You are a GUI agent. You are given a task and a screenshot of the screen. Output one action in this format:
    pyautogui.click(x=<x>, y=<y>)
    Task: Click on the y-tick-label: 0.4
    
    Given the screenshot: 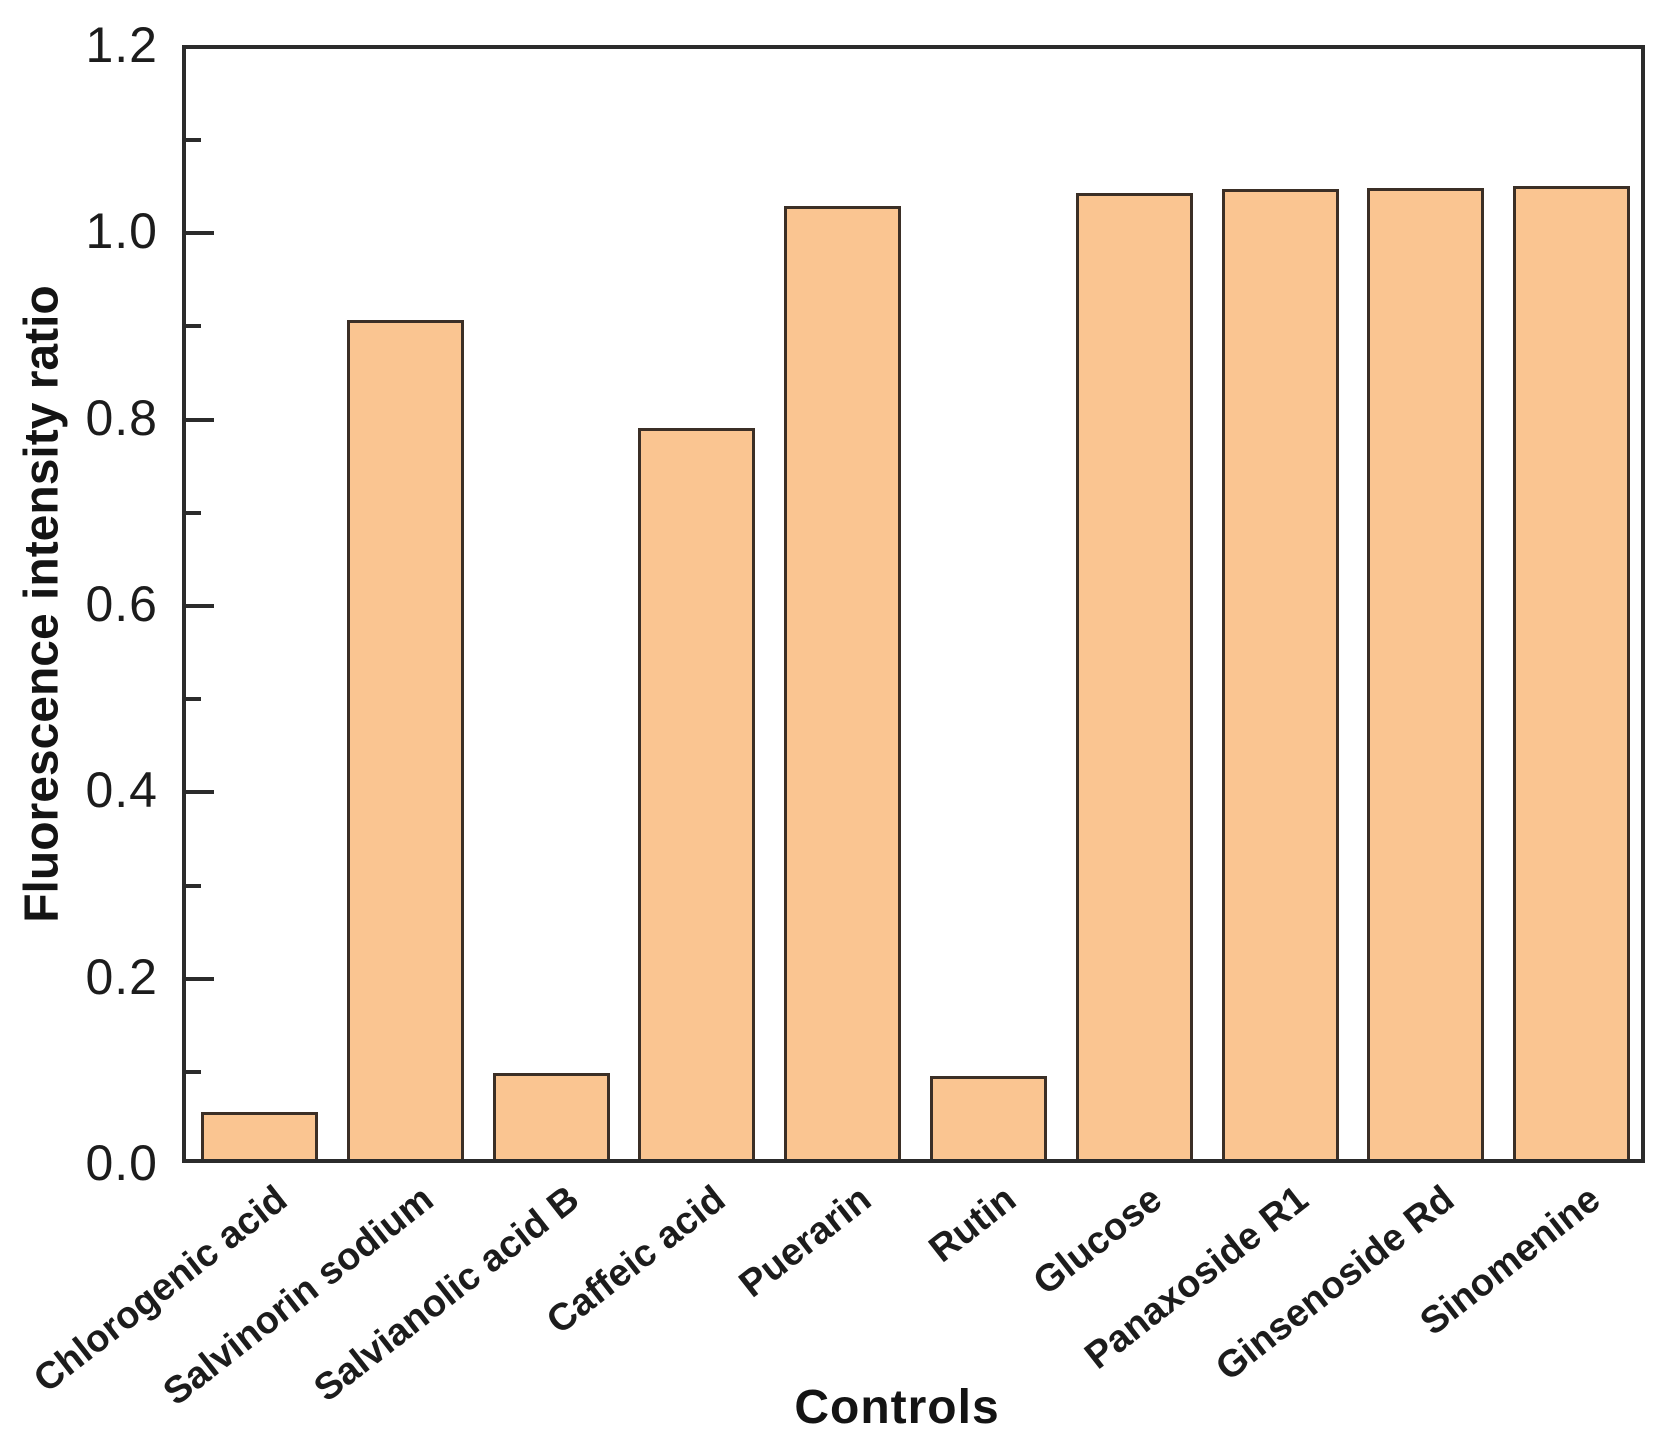 What is the action you would take?
    pyautogui.click(x=121, y=790)
    